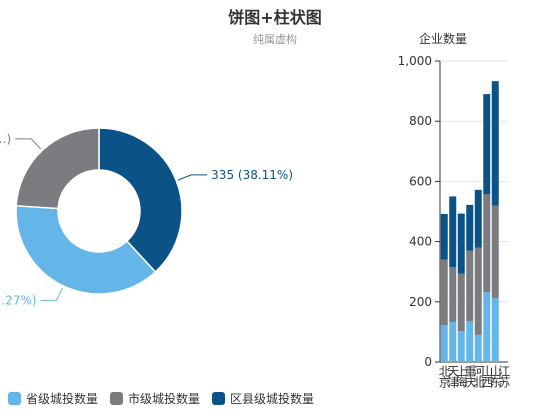 This screenshot has height=420, width=550. Describe the element at coordinates (18, 300) in the screenshot. I see `pie-label-1: (…27%)` at that location.